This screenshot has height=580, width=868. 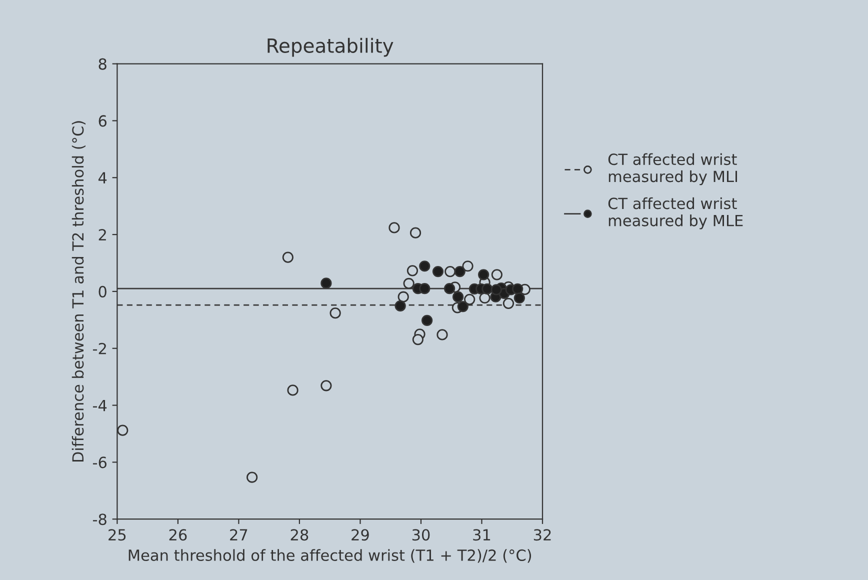 I want to click on x-axis-title: Mean threshold of the affected wrist (T1 + T2)/2 (°C), so click(x=330, y=556).